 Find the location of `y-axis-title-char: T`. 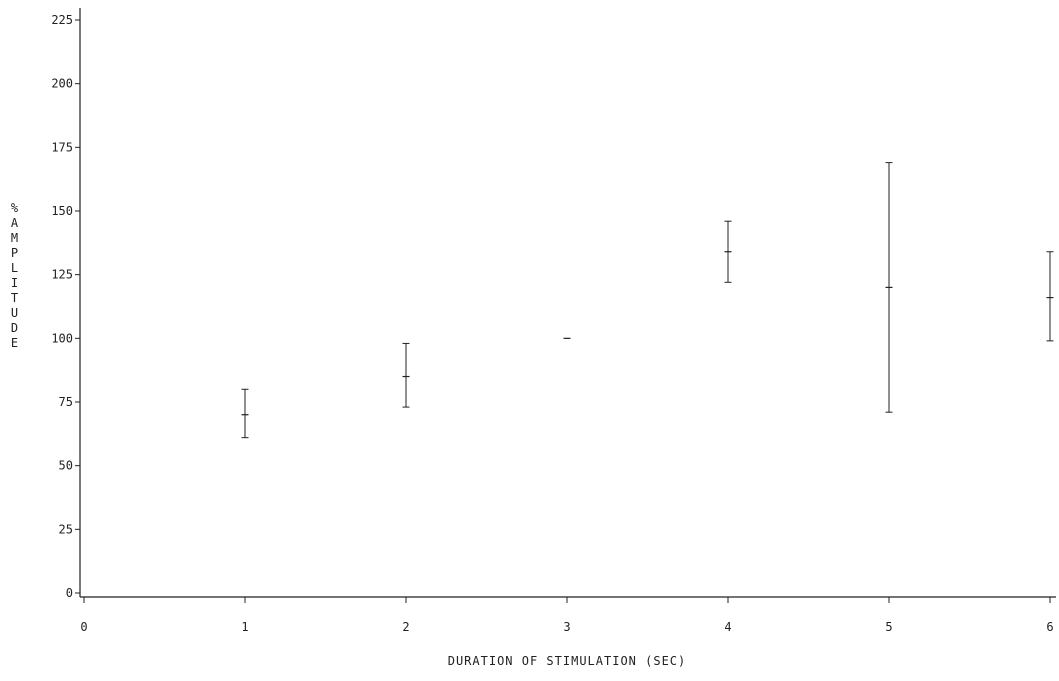

y-axis-title-char: T is located at coordinates (15, 298).